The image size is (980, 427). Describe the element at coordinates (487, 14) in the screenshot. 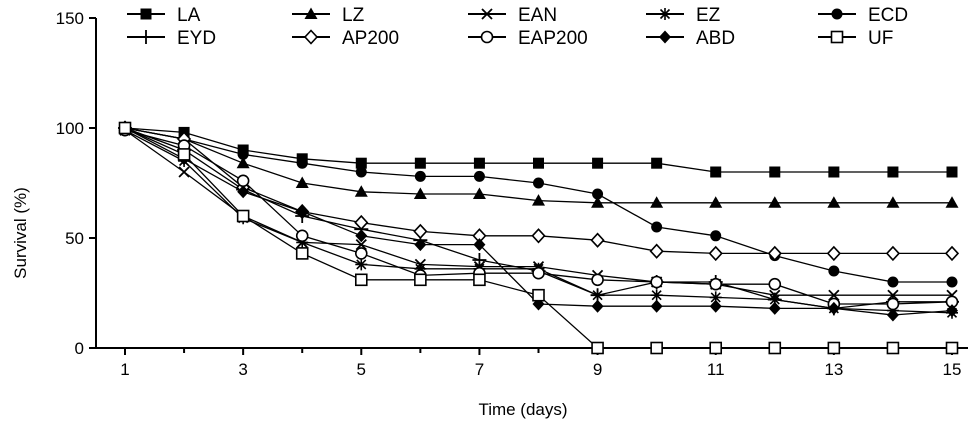

I see `legend-marker-ean` at that location.